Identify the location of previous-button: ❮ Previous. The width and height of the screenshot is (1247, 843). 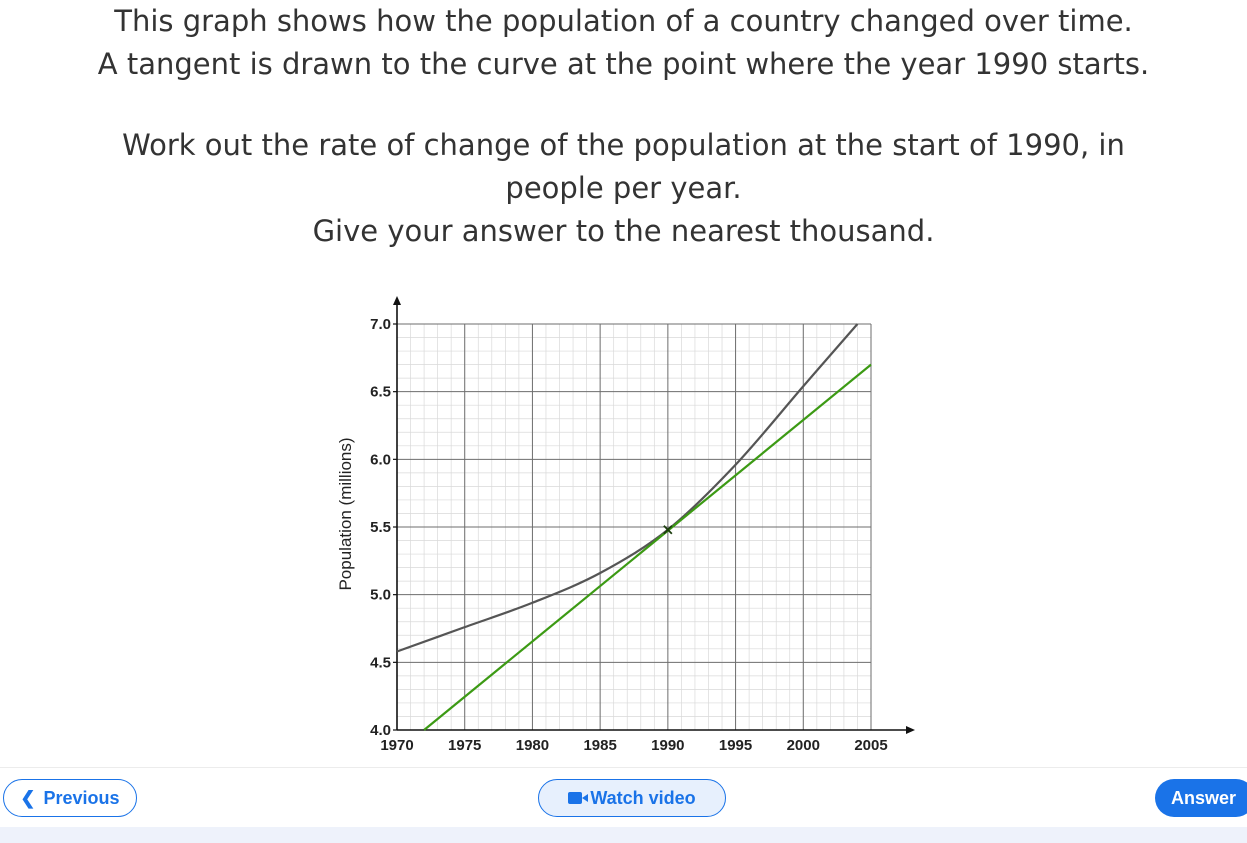
(70, 798).